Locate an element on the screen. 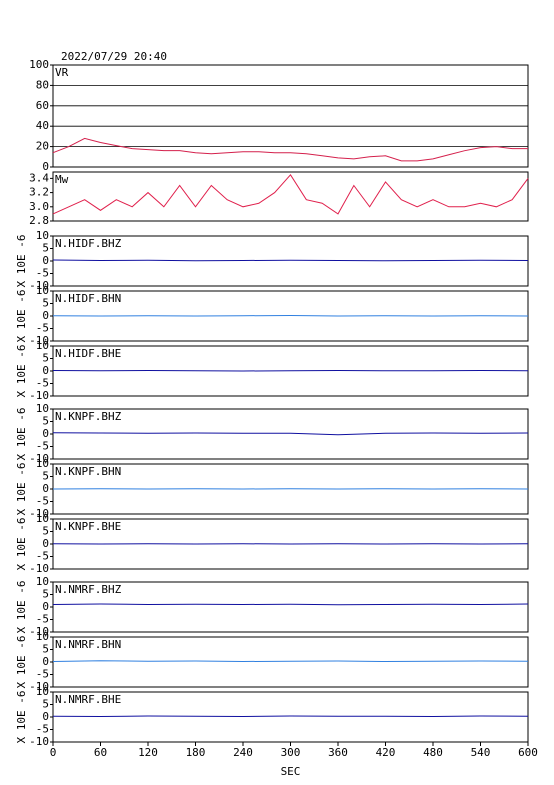 The width and height of the screenshot is (554, 785). panel-label: N.NMRF.BHZ is located at coordinates (88, 589).